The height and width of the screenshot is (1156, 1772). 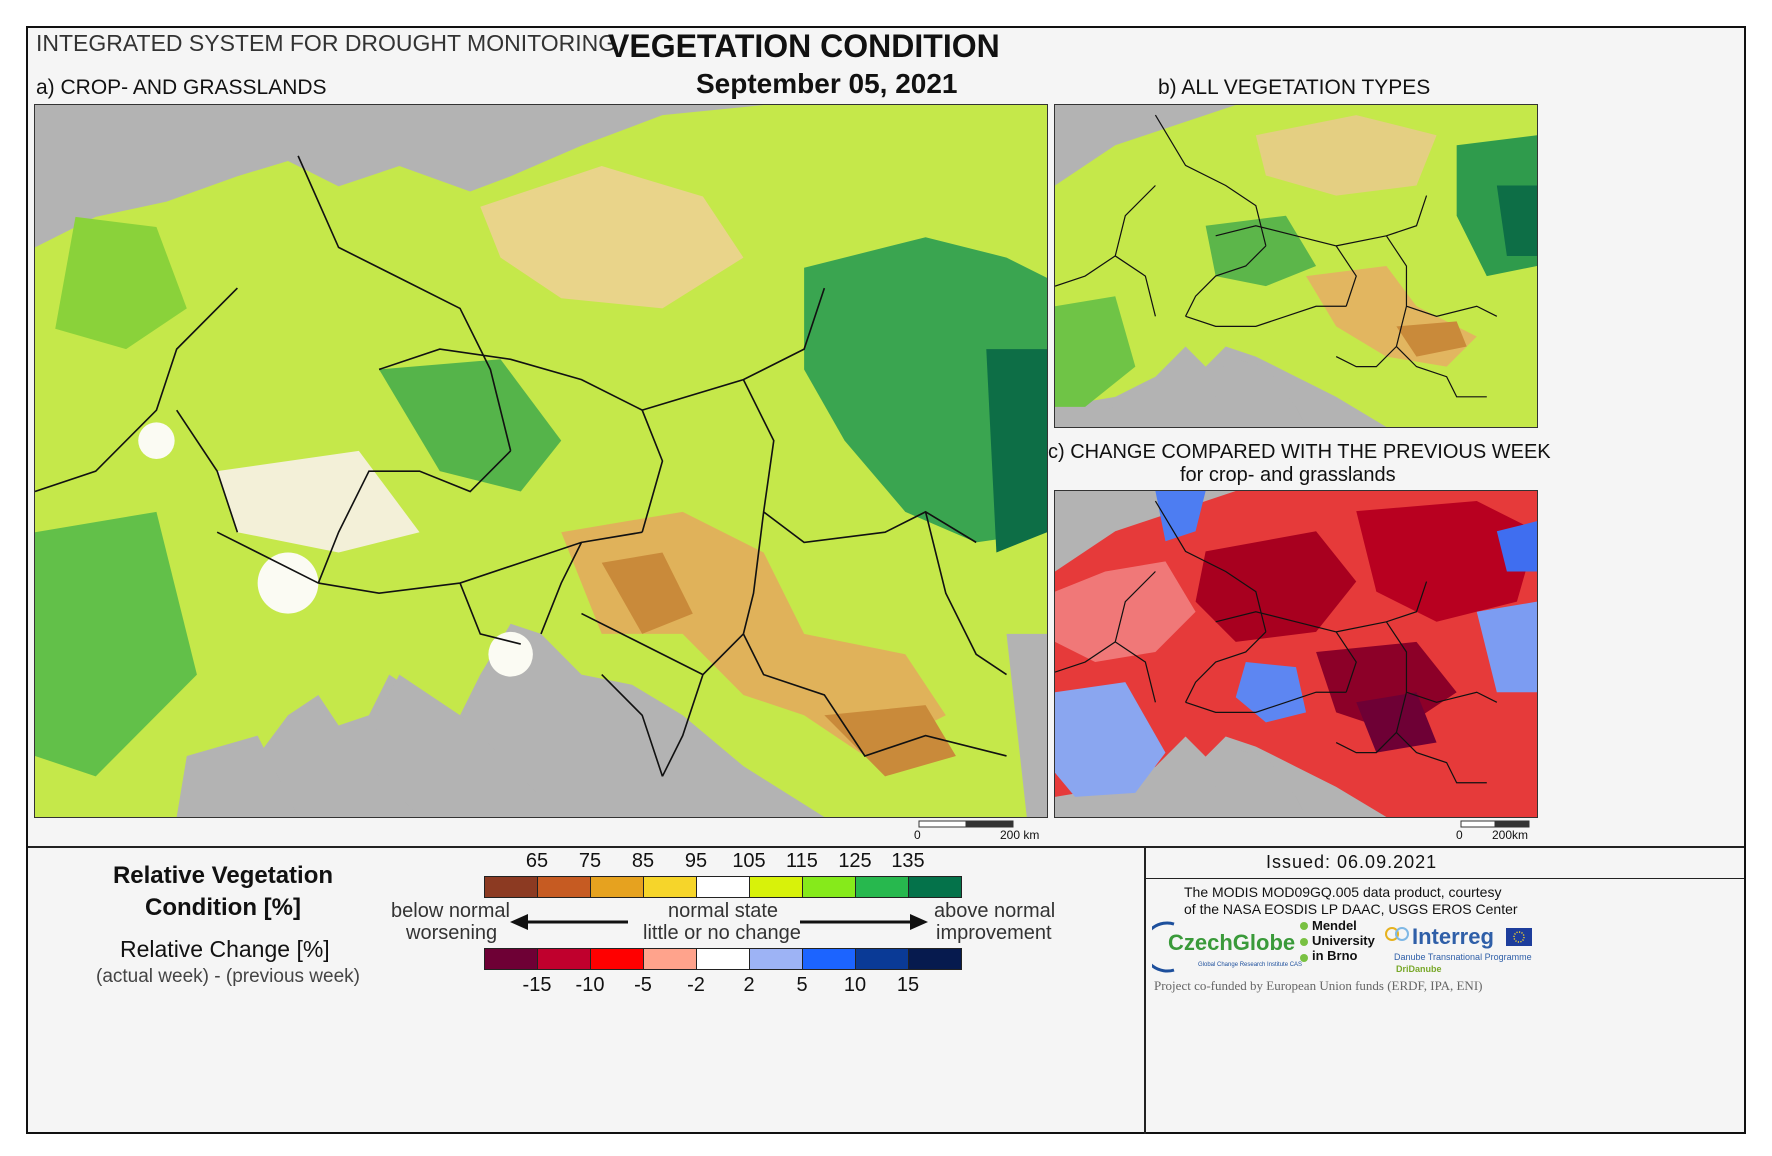 I want to click on legend-top-divider, so click(x=886, y=847).